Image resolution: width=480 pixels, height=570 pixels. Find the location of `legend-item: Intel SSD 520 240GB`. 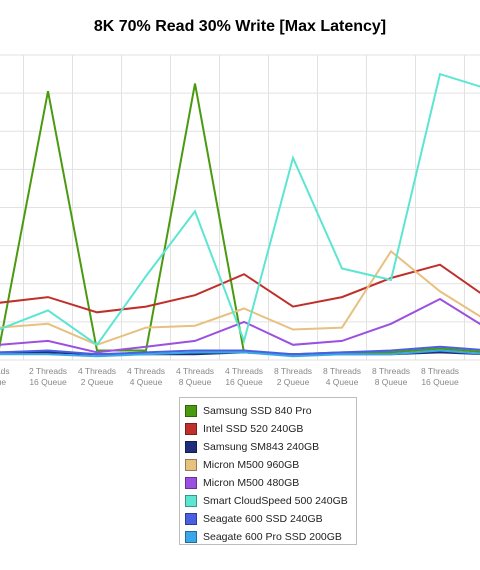

legend-item: Intel SSD 520 240GB is located at coordinates (270, 429).